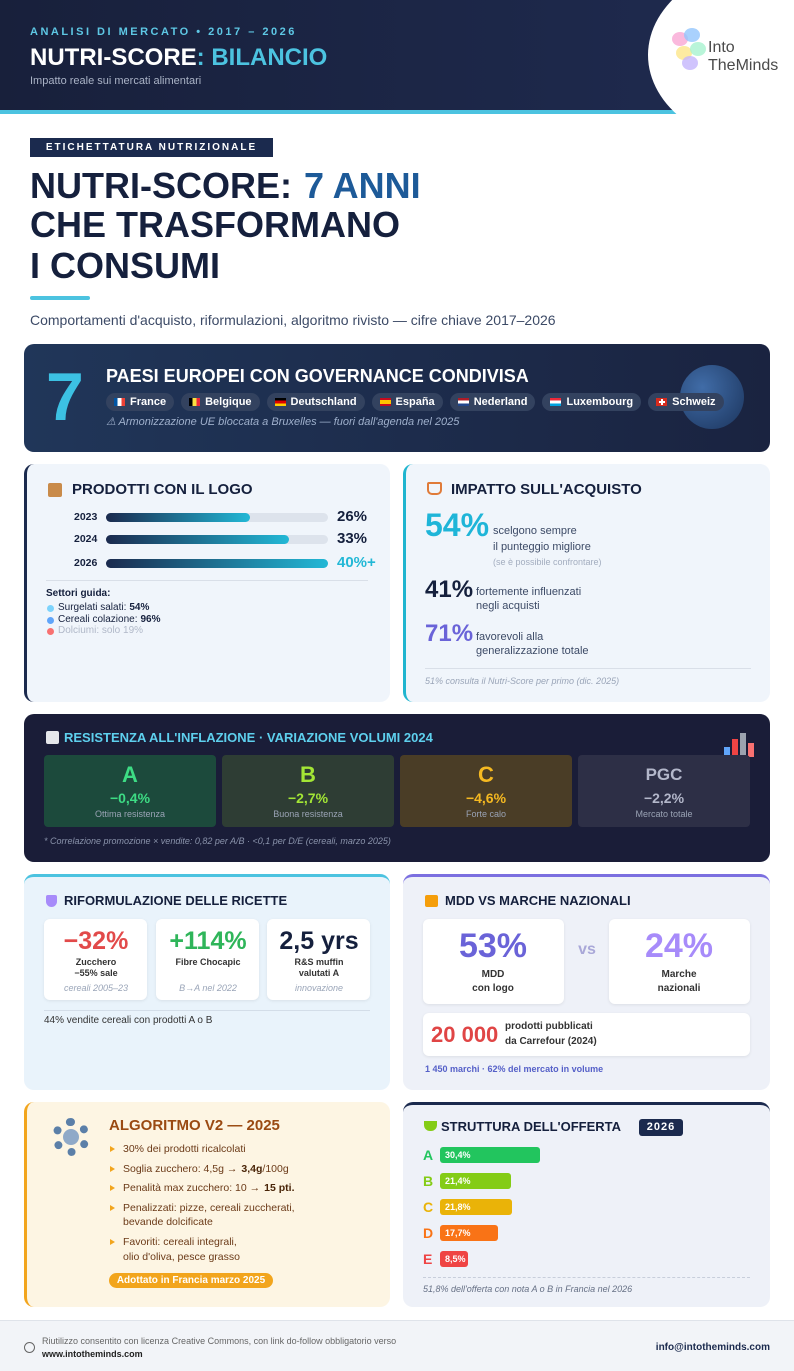  I want to click on title-accent: : BILANCIO, so click(262, 57).